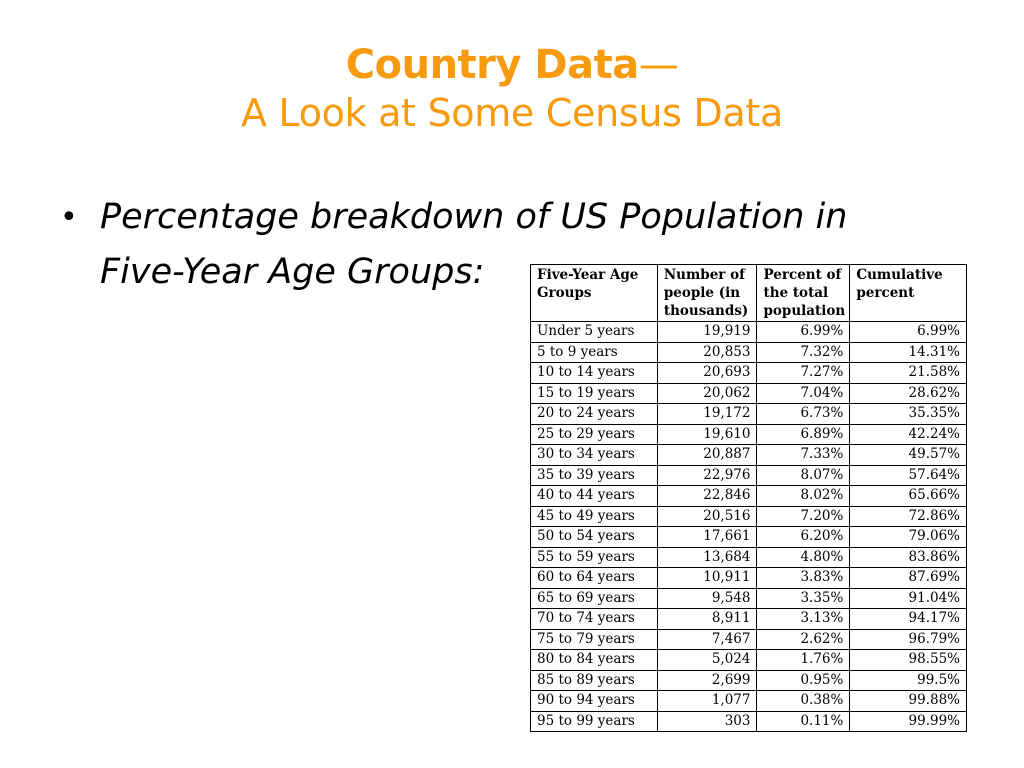  What do you see at coordinates (707, 557) in the screenshot?
I see `people-count-cell: 13,684` at bounding box center [707, 557].